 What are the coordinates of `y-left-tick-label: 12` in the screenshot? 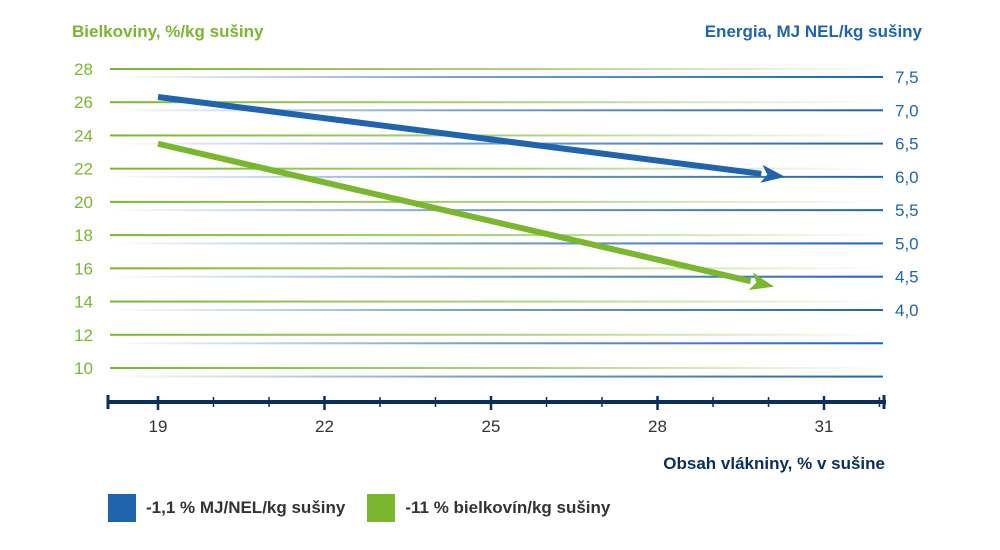 It's located at (83, 335).